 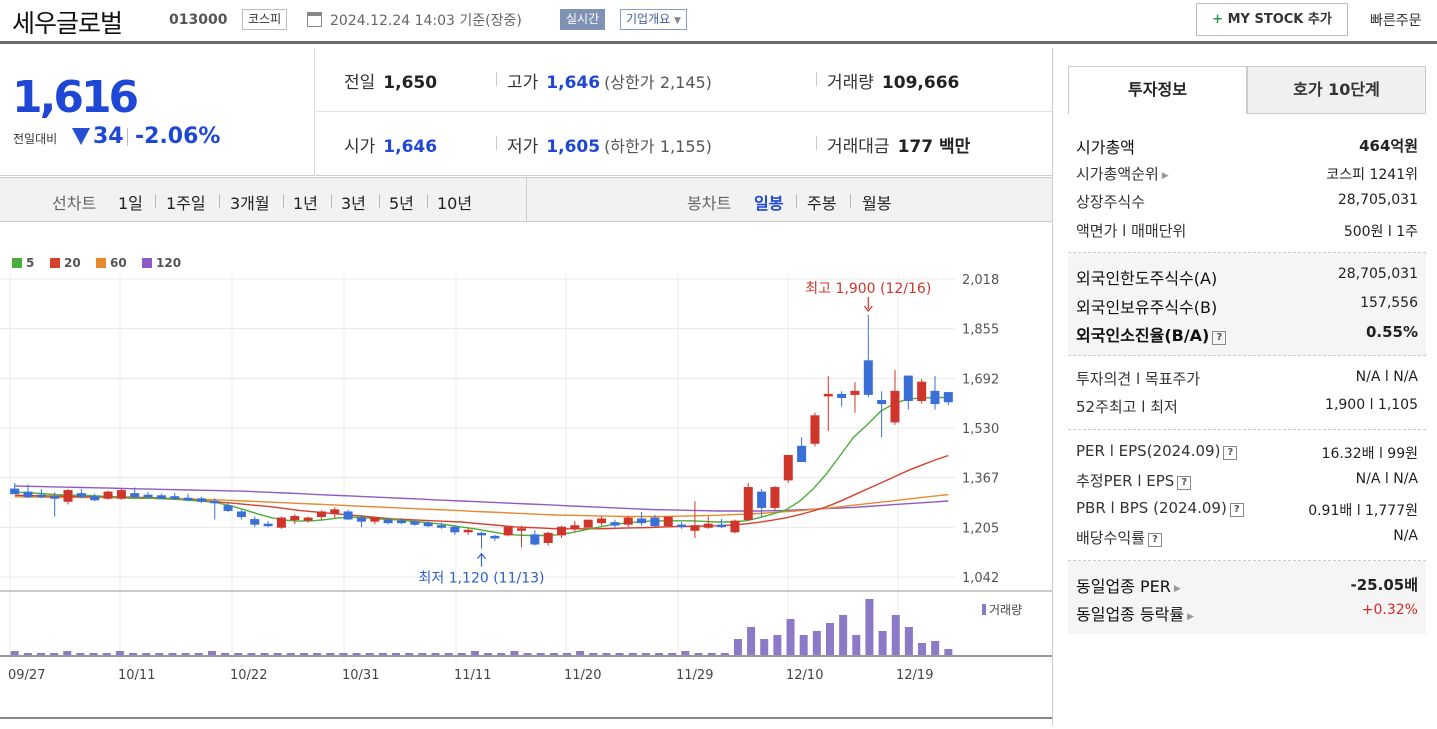 What do you see at coordinates (1247, 611) in the screenshot?
I see `info-row: 동일업종 등락률 ▶ +0.32%` at bounding box center [1247, 611].